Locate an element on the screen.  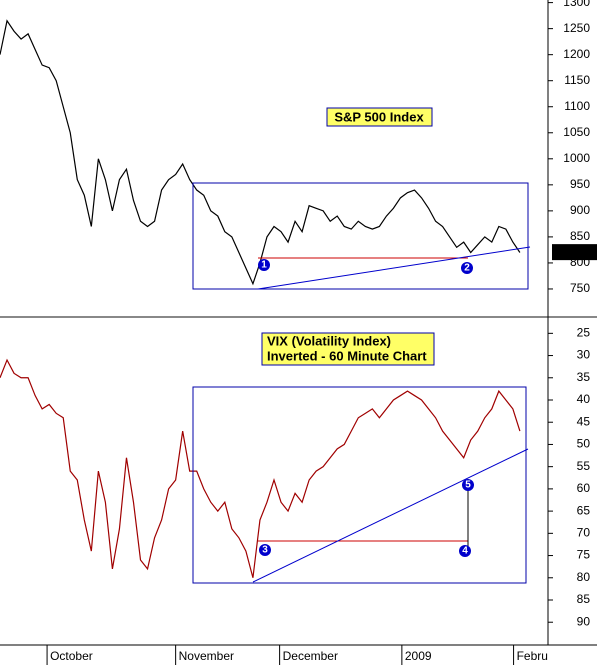
marker: 3 is located at coordinates (265, 550).